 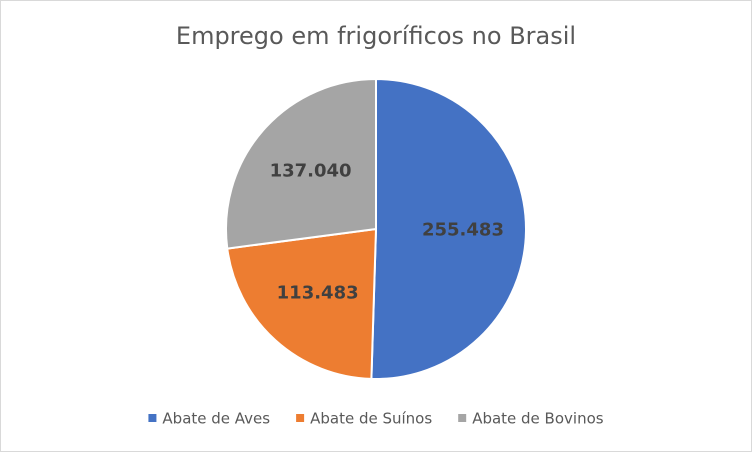 I want to click on legend-label: Abate de Bovinos, so click(x=538, y=419).